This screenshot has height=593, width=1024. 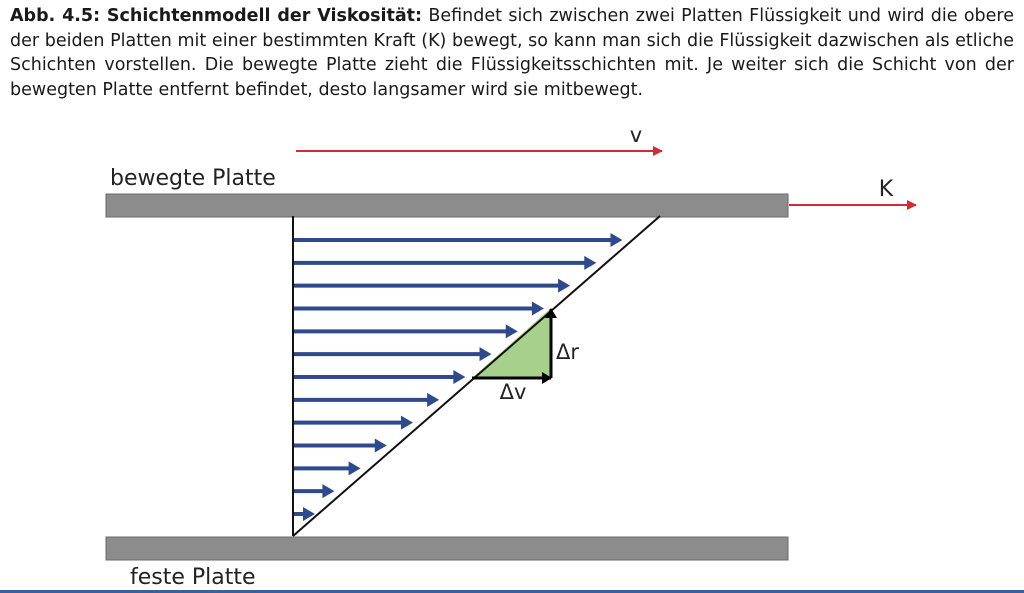 I want to click on velocity-label: v, so click(x=636, y=135).